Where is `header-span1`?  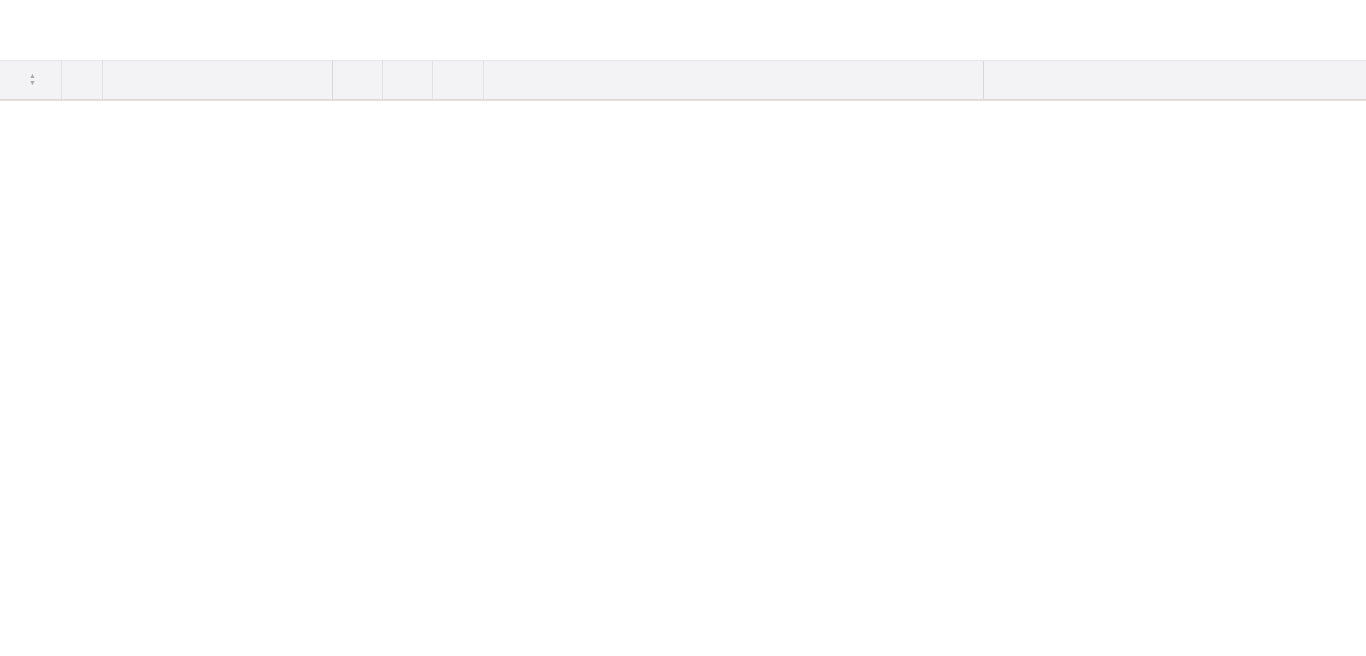
header-span1 is located at coordinates (358, 80).